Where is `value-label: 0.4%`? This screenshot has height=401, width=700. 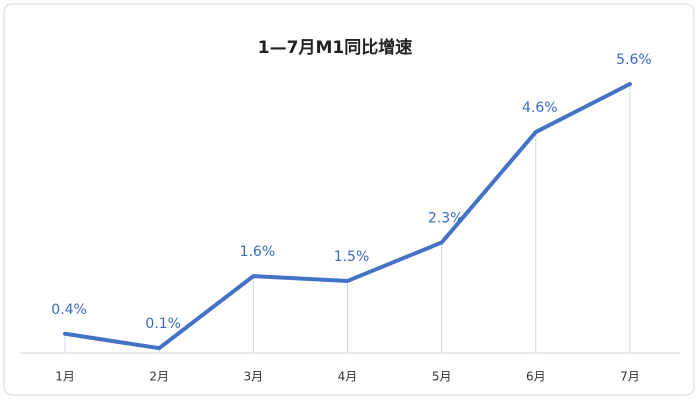
value-label: 0.4% is located at coordinates (69, 310).